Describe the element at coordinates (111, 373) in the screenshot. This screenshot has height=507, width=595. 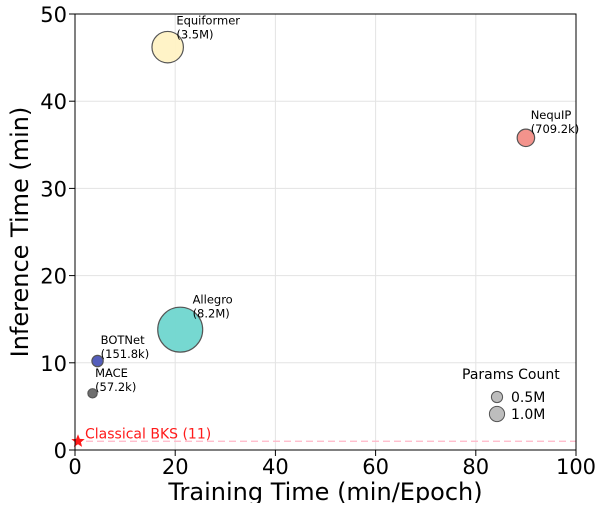
I see `point-label-name: MACE` at that location.